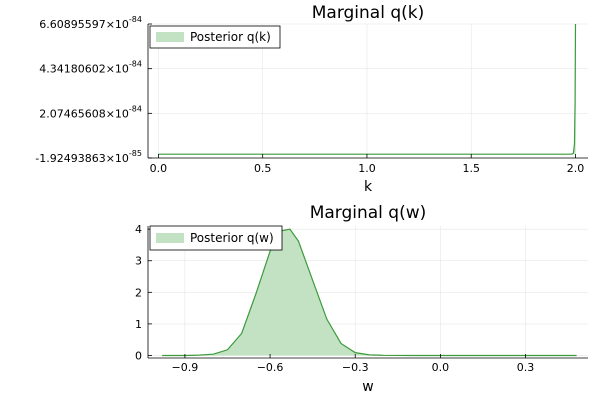  What do you see at coordinates (526, 367) in the screenshot?
I see `x-tick-label: 0.3` at bounding box center [526, 367].